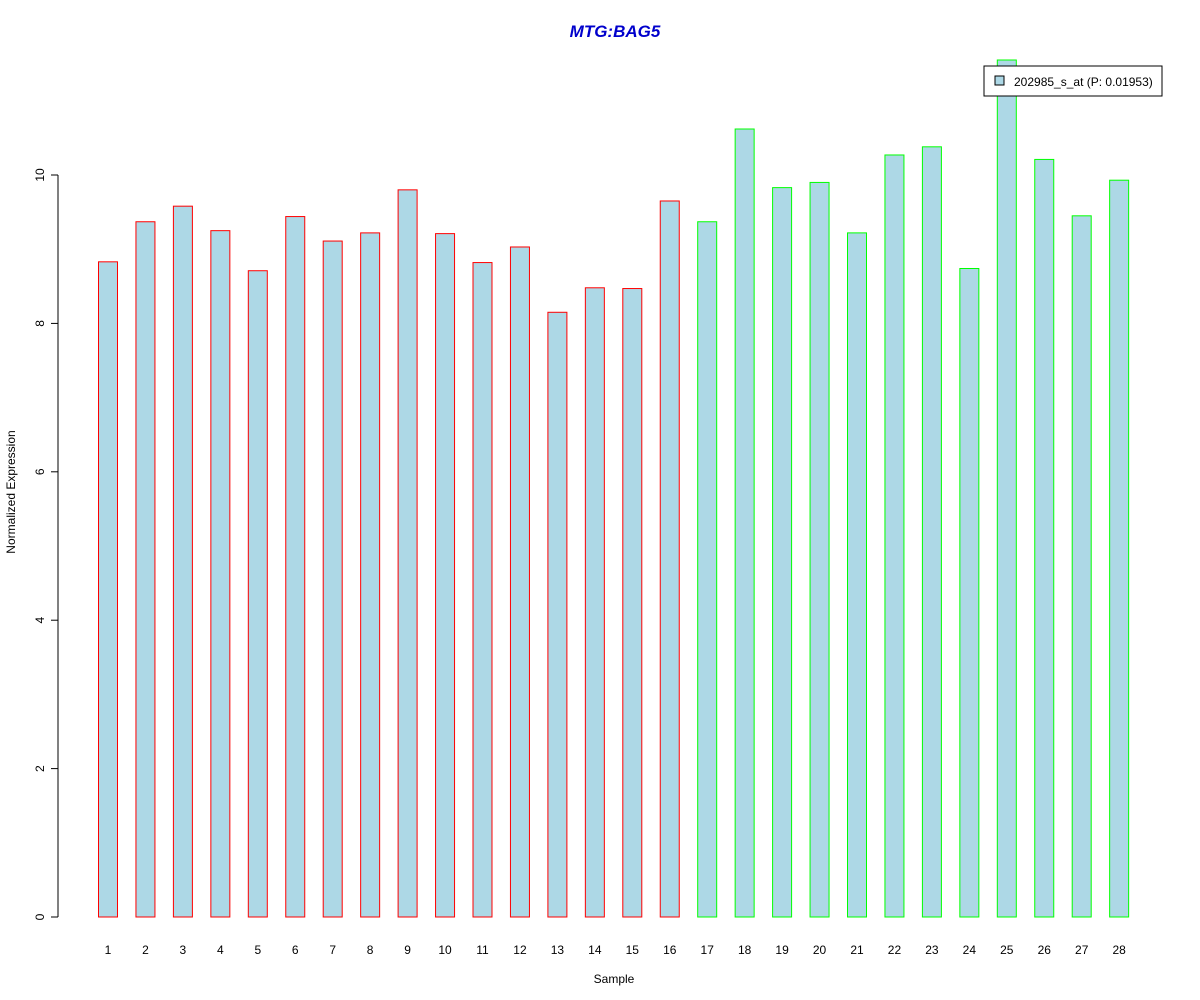  What do you see at coordinates (1045, 950) in the screenshot?
I see `x-tick-label: 26` at bounding box center [1045, 950].